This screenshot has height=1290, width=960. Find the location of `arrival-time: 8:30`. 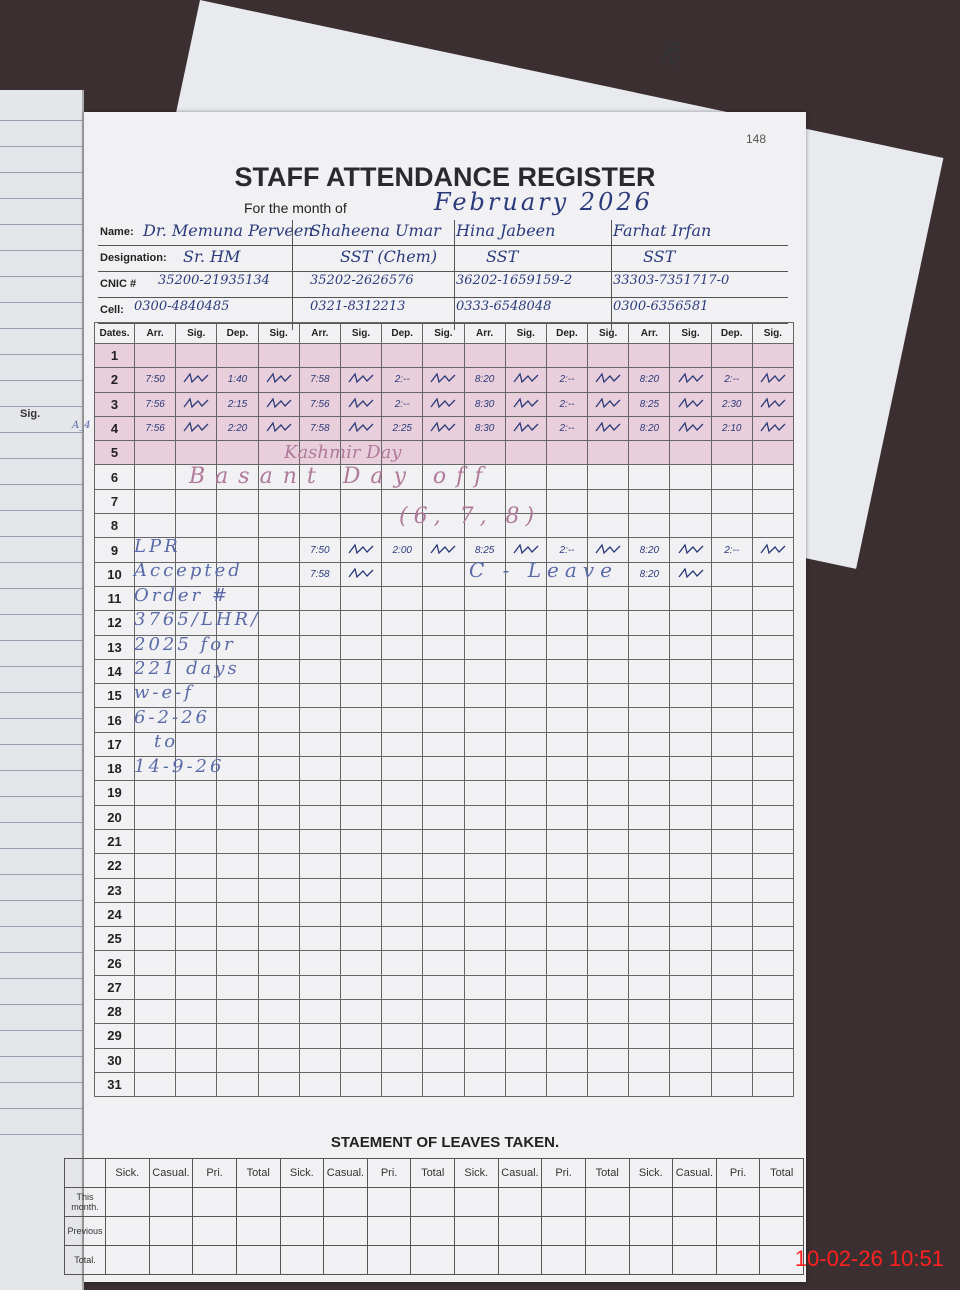

arrival-time: 8:30 is located at coordinates (484, 404).